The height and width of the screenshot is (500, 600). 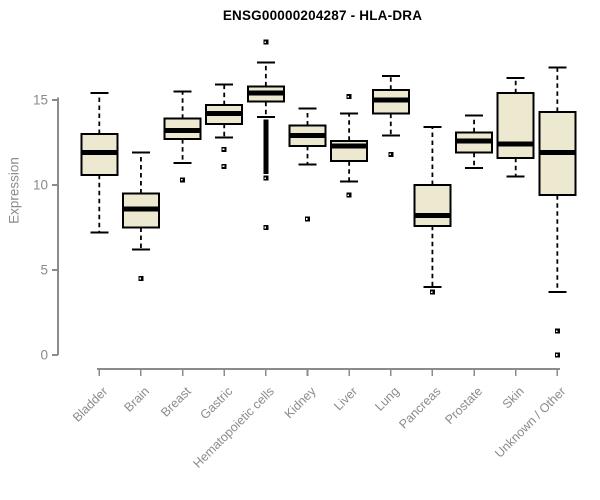 I want to click on x-tick-label-skin: Skin, so click(x=513, y=397).